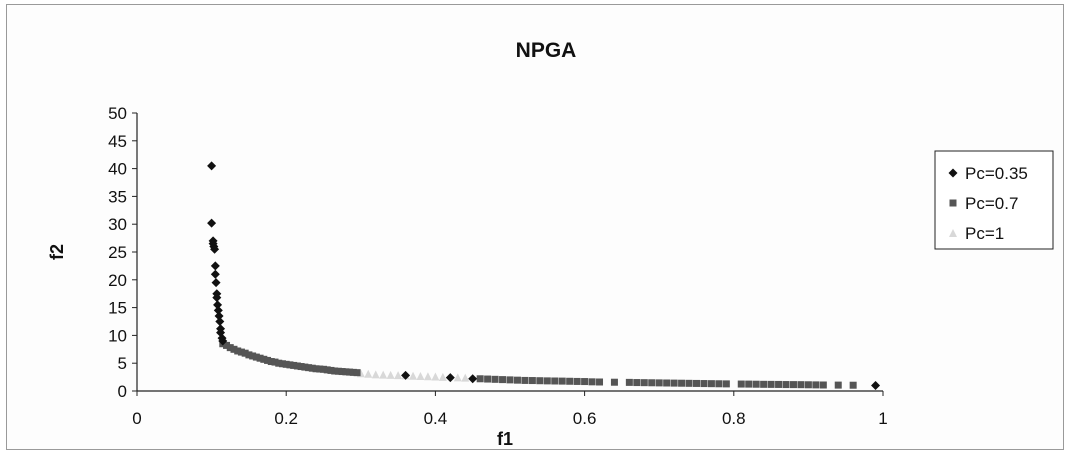 This screenshot has height=454, width=1071. Describe the element at coordinates (136, 418) in the screenshot. I see `x-tick-label: 0` at that location.